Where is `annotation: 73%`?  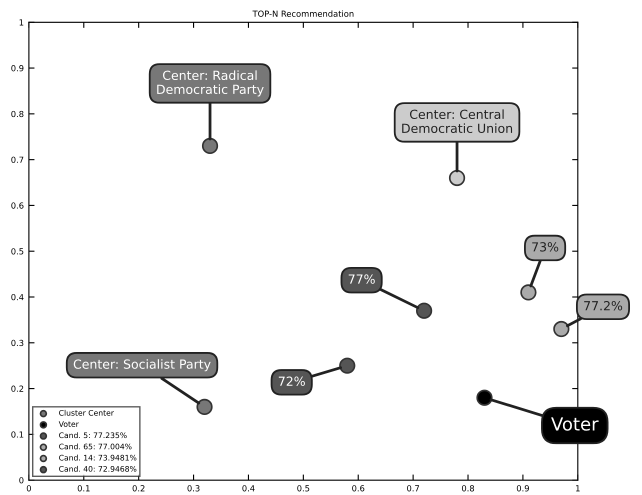
annotation: 73% is located at coordinates (545, 247).